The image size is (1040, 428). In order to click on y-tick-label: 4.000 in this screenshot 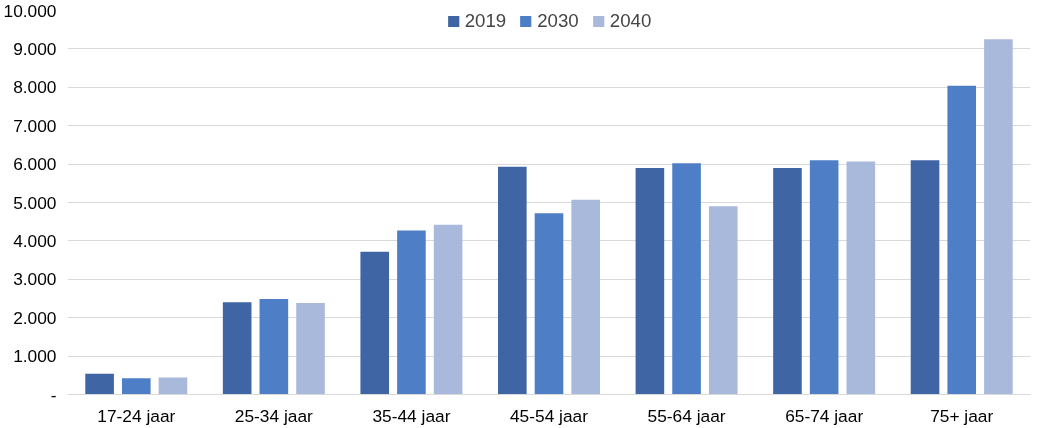, I will do `click(35, 240)`.